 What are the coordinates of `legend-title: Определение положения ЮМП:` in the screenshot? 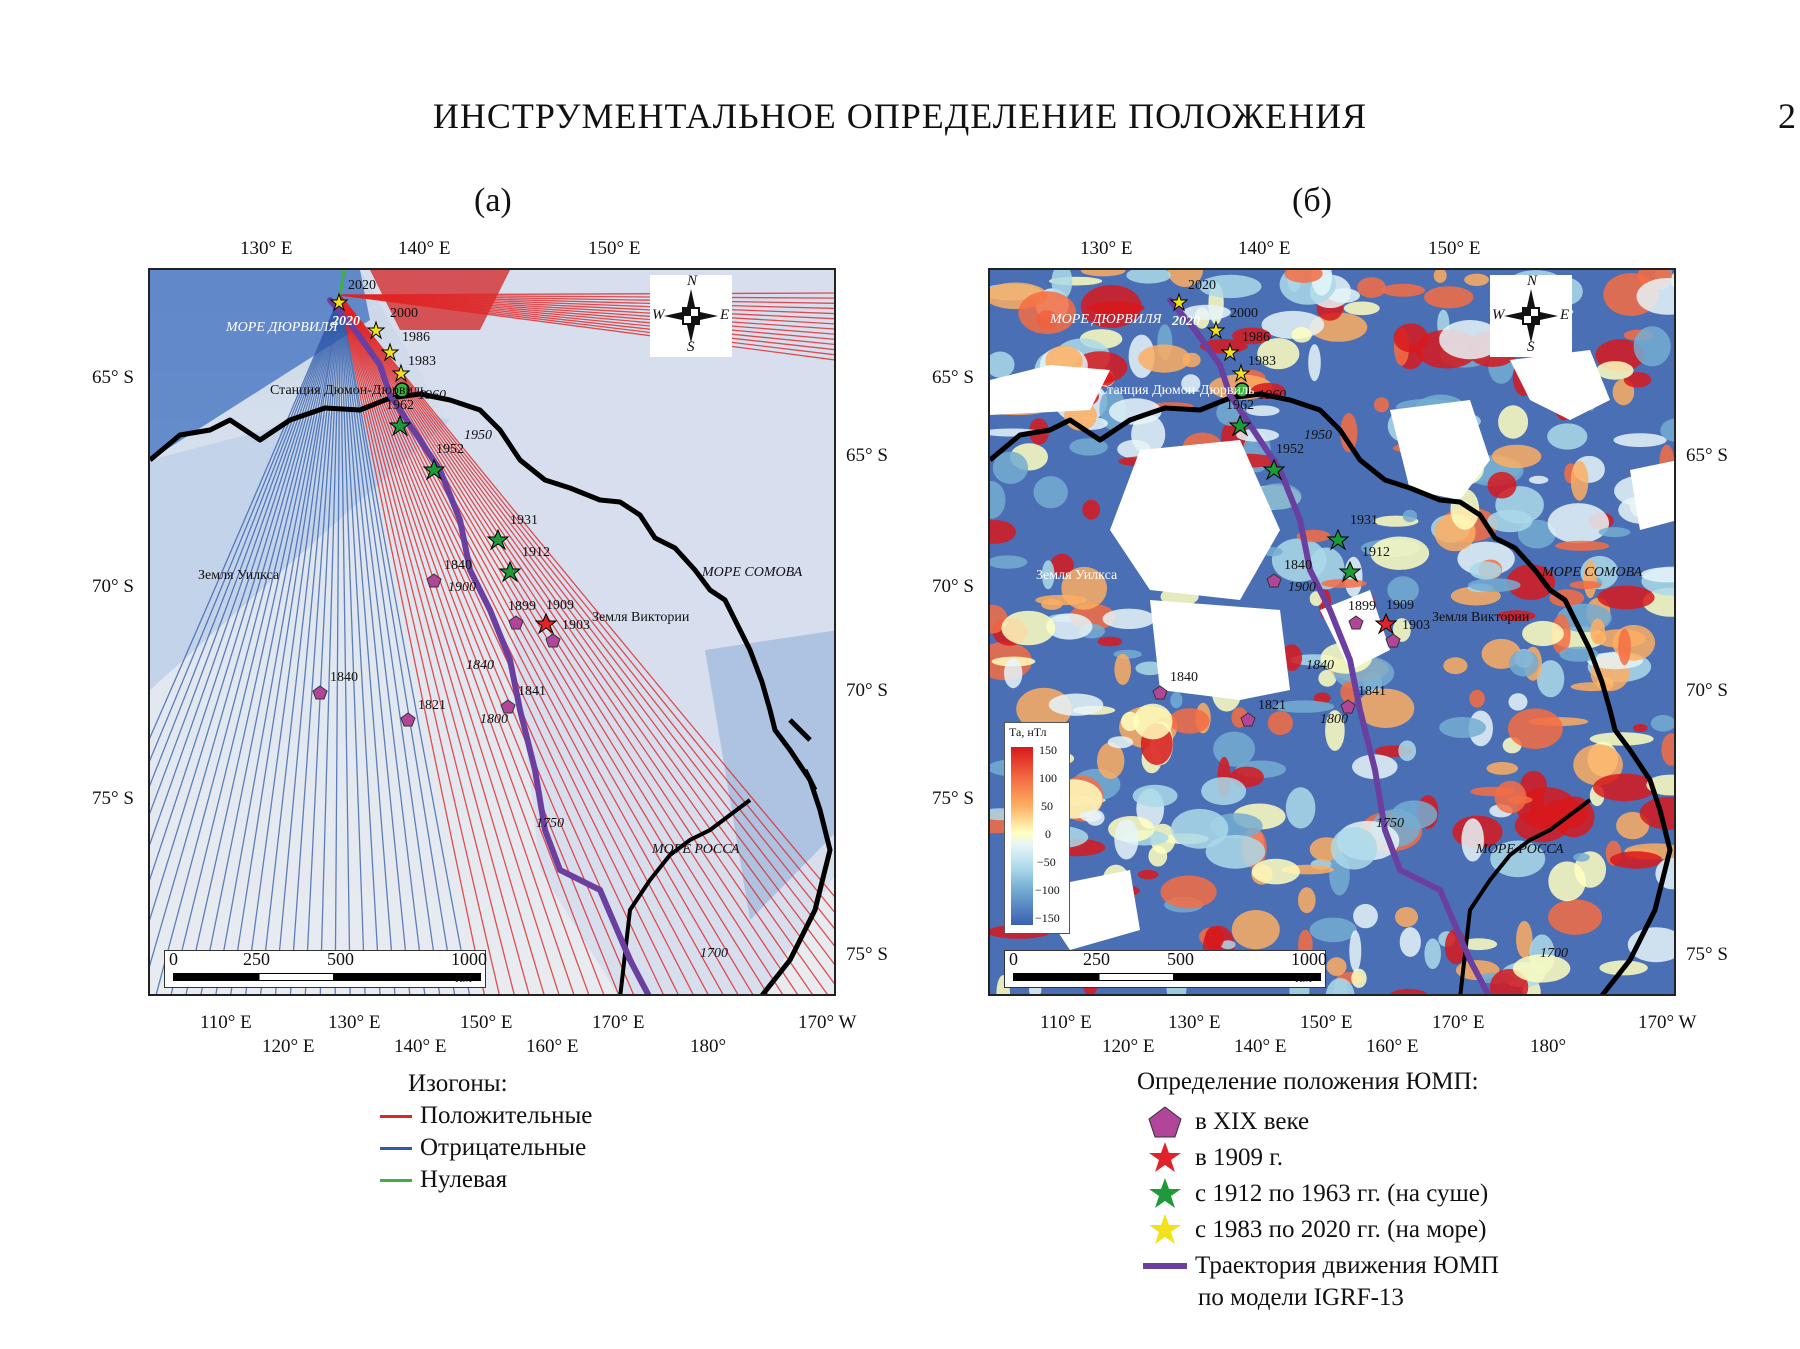 It's located at (1308, 1081).